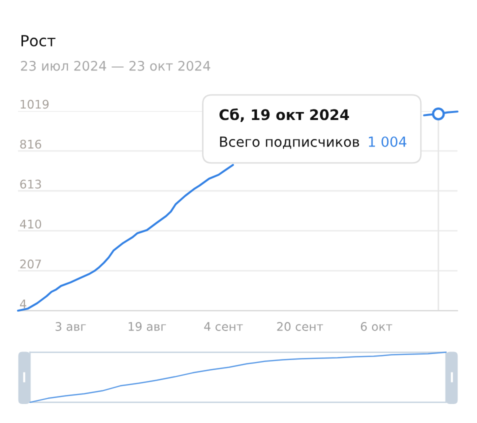 This screenshot has height=423, width=477. What do you see at coordinates (71, 326) in the screenshot?
I see `x-tick-label: 3 авг` at bounding box center [71, 326].